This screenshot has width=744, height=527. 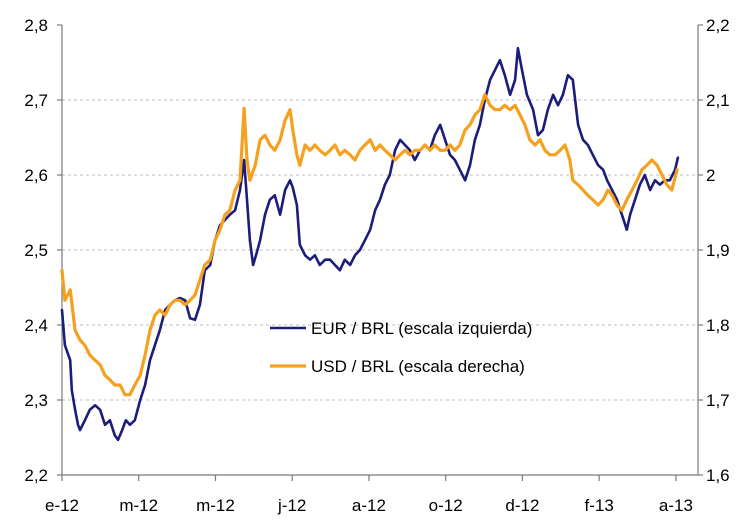 What do you see at coordinates (676, 505) in the screenshot?
I see `x-axis-tick-label: a-13` at bounding box center [676, 505].